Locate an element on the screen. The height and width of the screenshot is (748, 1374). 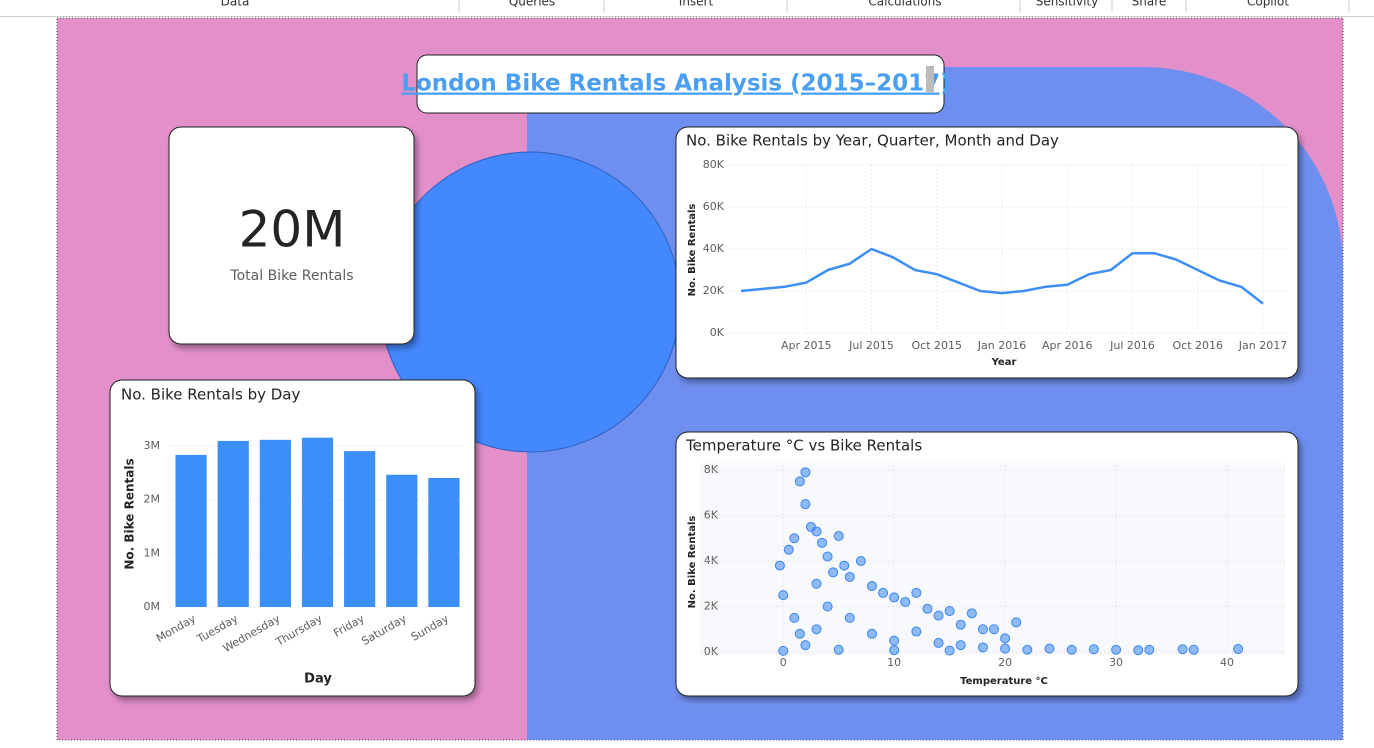
y-tick-label: 80K is located at coordinates (714, 164).